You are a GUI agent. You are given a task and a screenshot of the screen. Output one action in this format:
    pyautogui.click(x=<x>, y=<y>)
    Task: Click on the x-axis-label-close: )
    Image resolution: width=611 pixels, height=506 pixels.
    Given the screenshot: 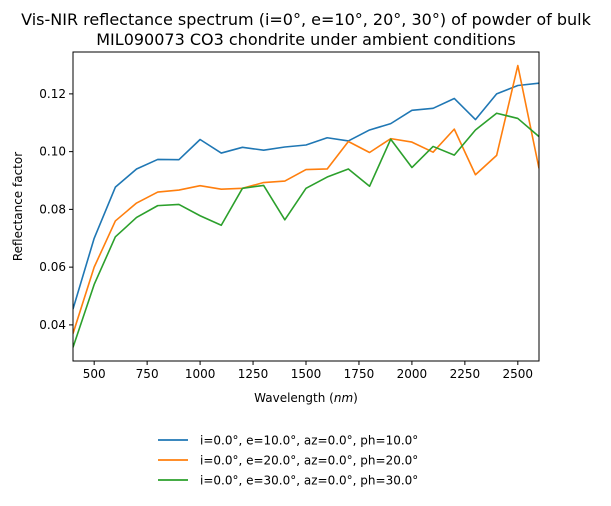 What is the action you would take?
    pyautogui.click(x=355, y=398)
    